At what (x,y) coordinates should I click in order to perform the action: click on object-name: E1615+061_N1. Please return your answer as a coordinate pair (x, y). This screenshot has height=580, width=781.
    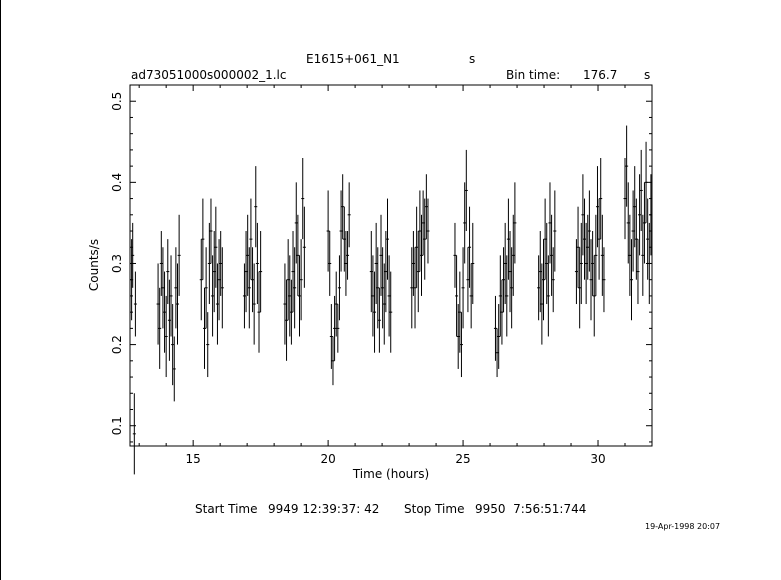
    Looking at the image, I should click on (353, 59).